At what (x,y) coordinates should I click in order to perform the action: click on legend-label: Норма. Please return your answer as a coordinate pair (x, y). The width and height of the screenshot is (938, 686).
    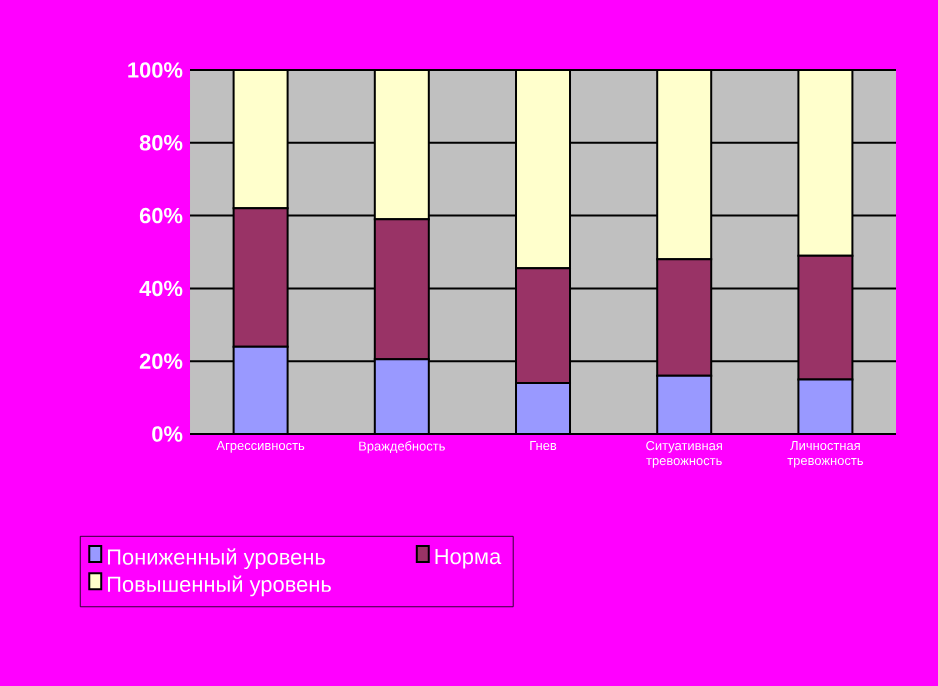
    Looking at the image, I should click on (468, 558).